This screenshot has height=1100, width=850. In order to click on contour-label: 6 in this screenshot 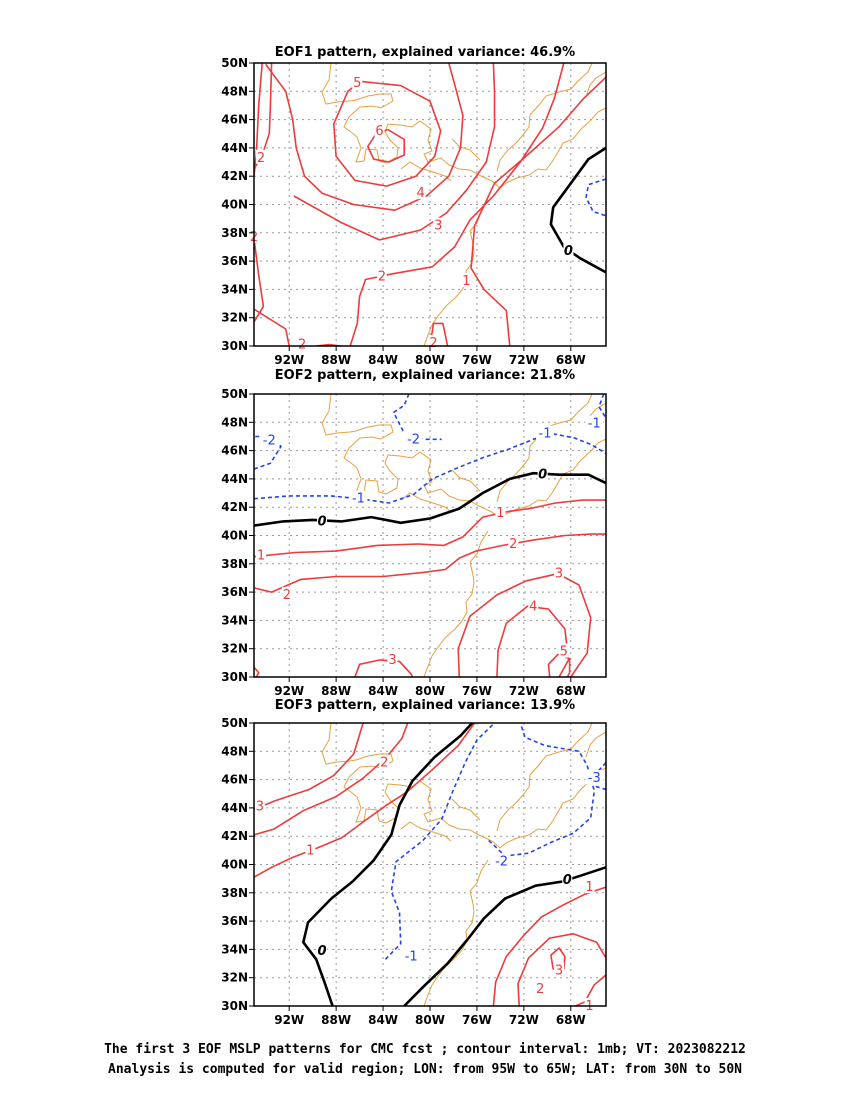, I will do `click(379, 131)`.